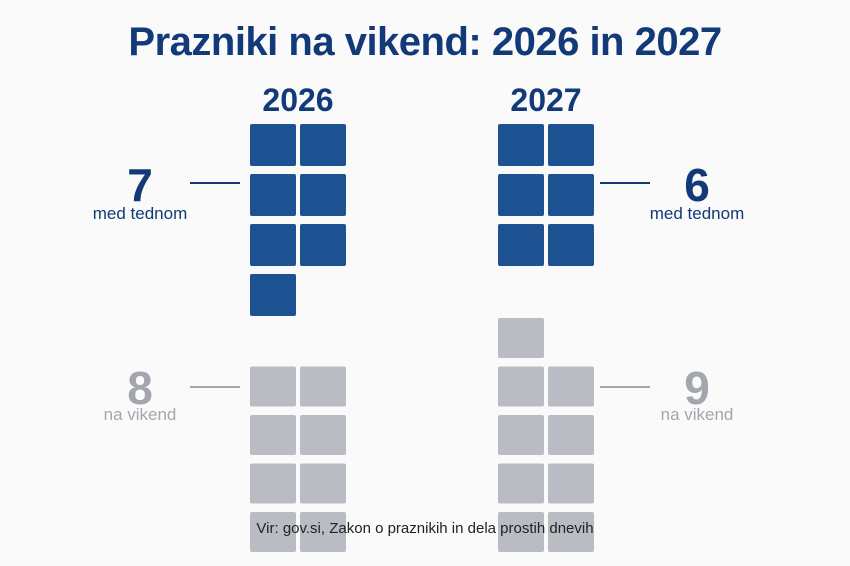 This screenshot has width=850, height=566. What do you see at coordinates (298, 100) in the screenshot?
I see `year-label-2026: 2026` at bounding box center [298, 100].